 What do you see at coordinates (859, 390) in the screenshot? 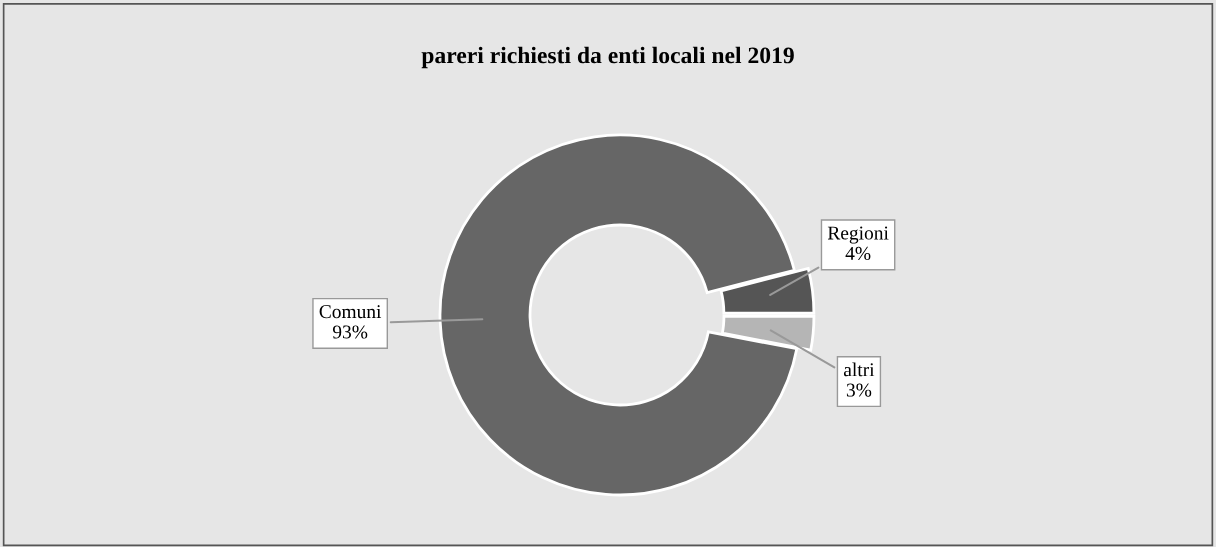
I see `data-label: 3%` at bounding box center [859, 390].